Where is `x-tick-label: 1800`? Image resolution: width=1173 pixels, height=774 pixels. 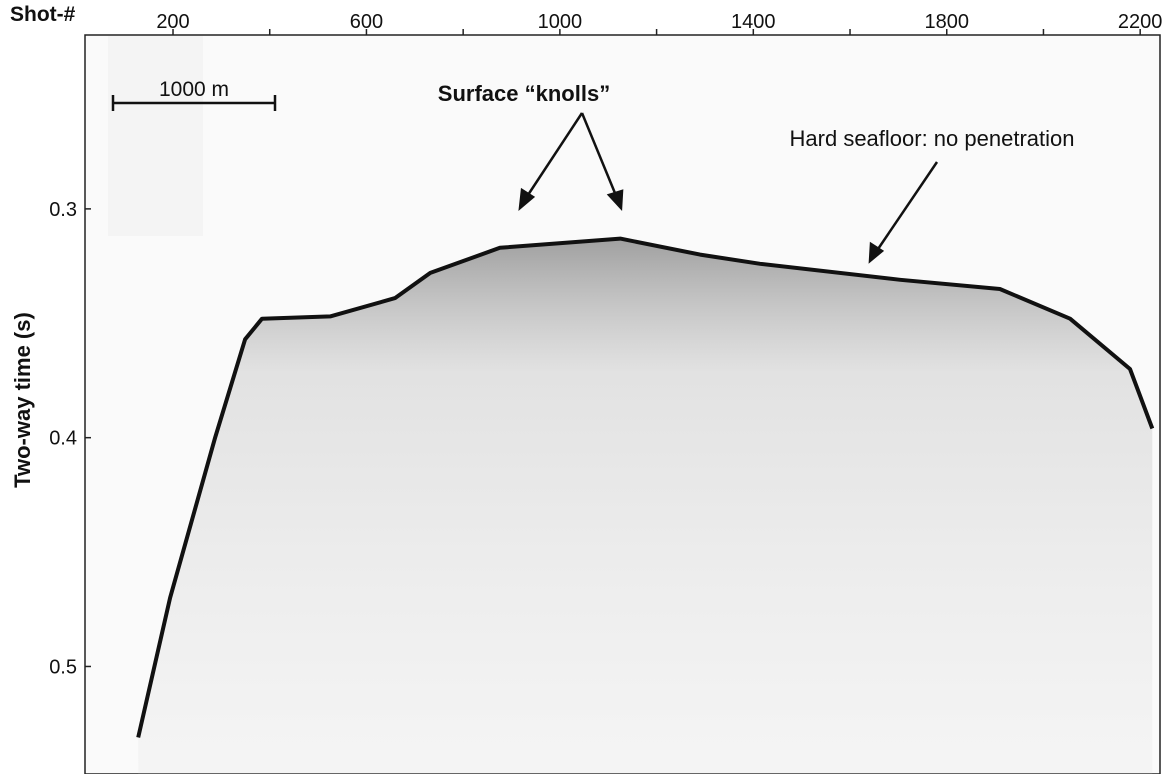 x-tick-label: 1800 is located at coordinates (946, 22).